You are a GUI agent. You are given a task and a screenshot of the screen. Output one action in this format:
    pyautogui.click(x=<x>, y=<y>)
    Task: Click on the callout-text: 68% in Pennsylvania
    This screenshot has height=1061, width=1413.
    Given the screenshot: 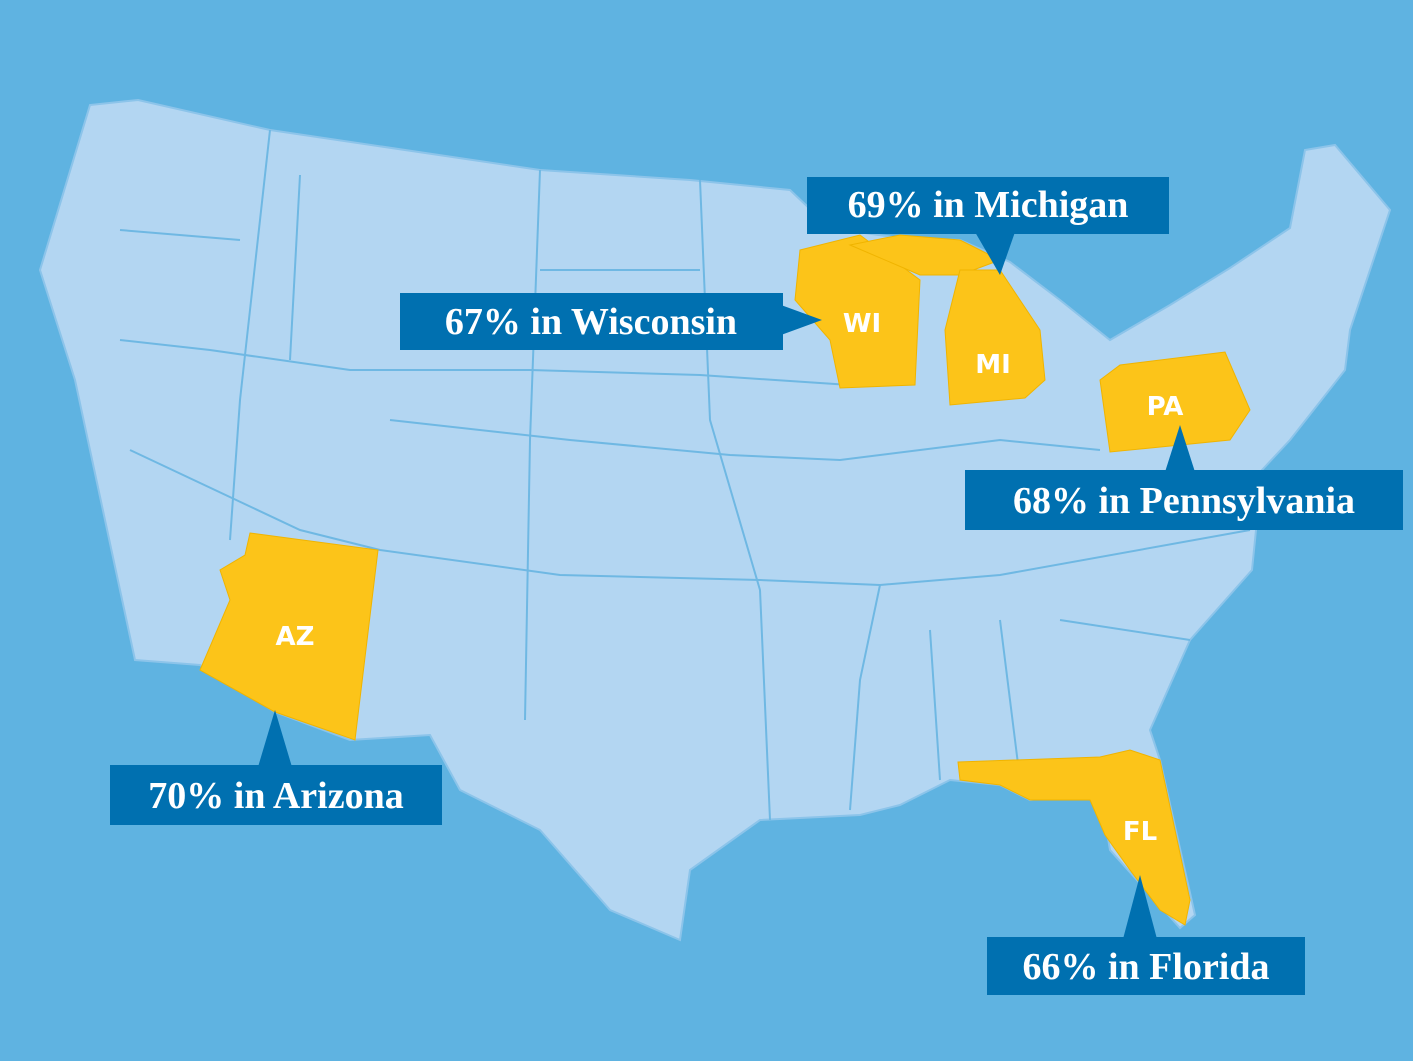 What is the action you would take?
    pyautogui.click(x=1184, y=501)
    